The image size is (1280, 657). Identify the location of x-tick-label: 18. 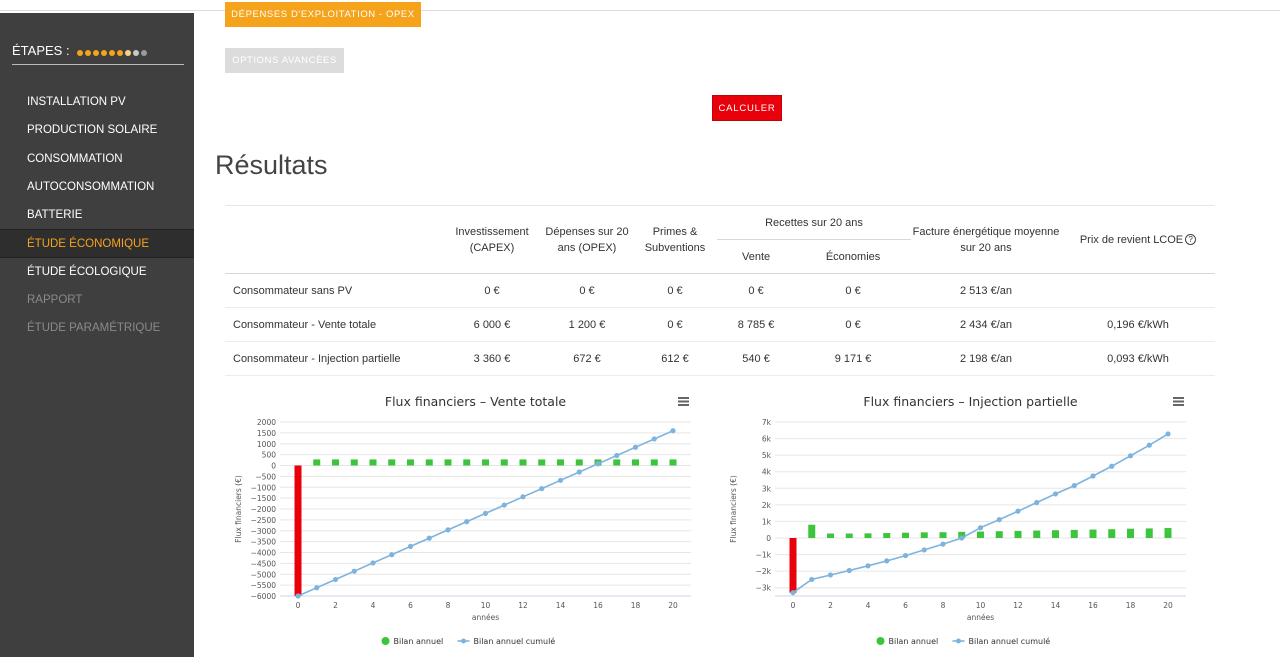
(636, 605).